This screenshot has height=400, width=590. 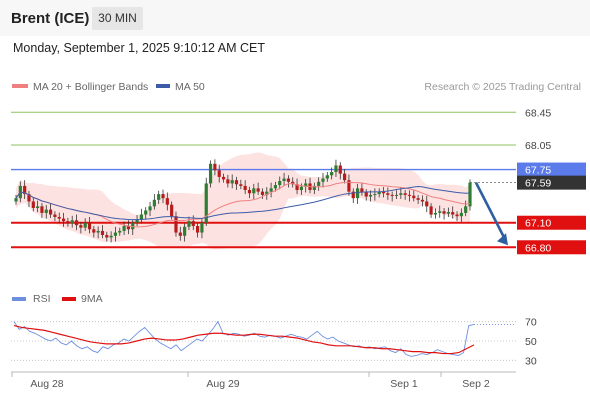 I want to click on timeframe-button: 30 MIN, so click(x=117, y=18).